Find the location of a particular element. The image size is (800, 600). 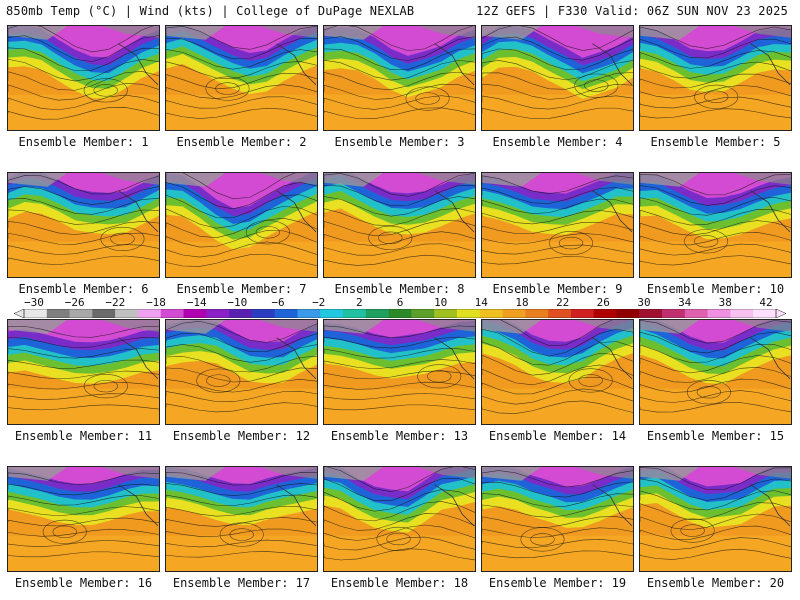

colorbar-tick-label: 6 is located at coordinates (400, 302).